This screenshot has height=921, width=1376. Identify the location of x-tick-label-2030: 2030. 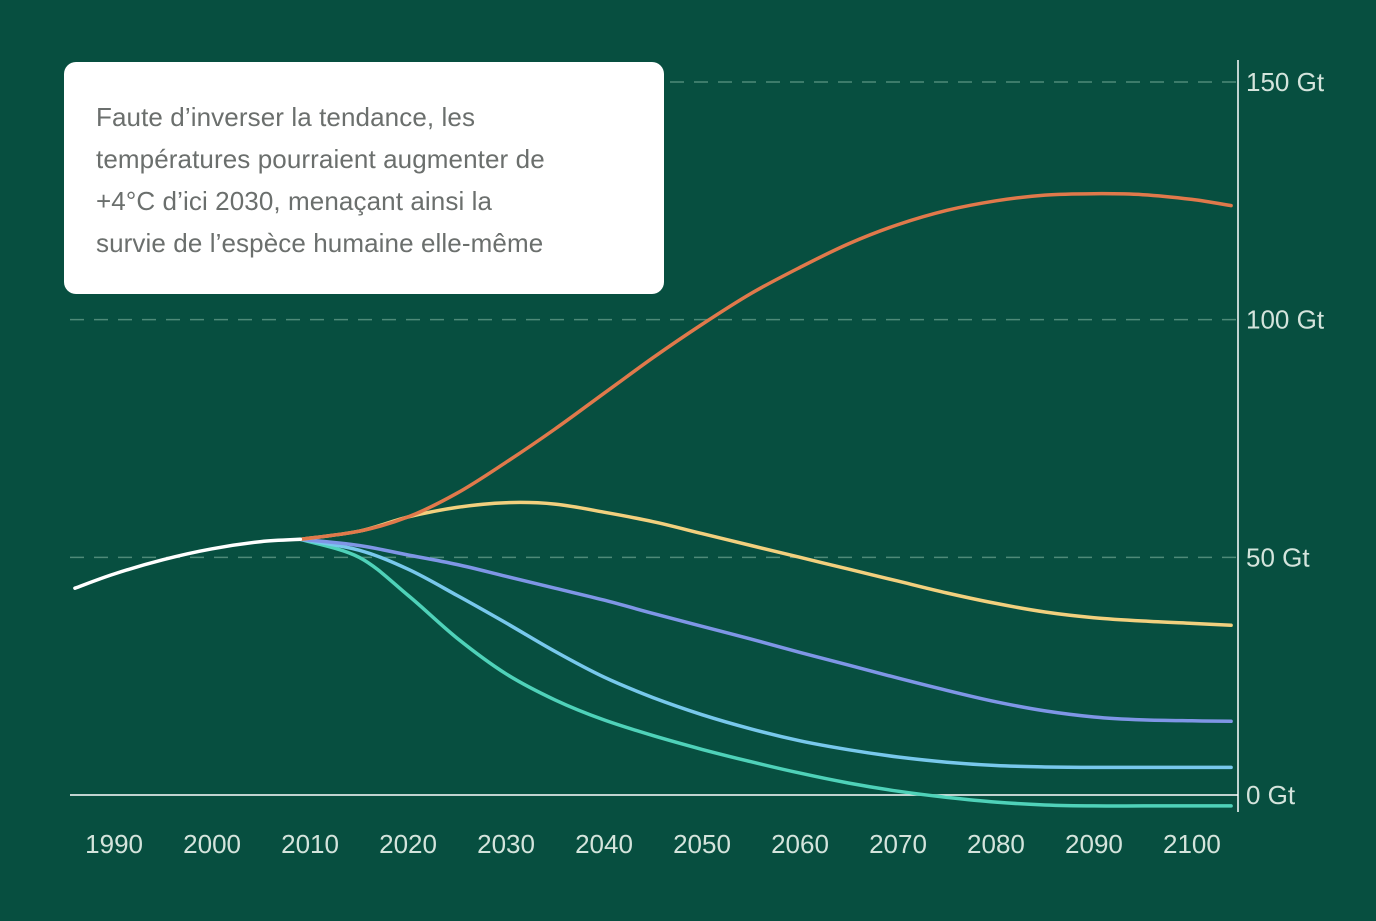
(506, 844).